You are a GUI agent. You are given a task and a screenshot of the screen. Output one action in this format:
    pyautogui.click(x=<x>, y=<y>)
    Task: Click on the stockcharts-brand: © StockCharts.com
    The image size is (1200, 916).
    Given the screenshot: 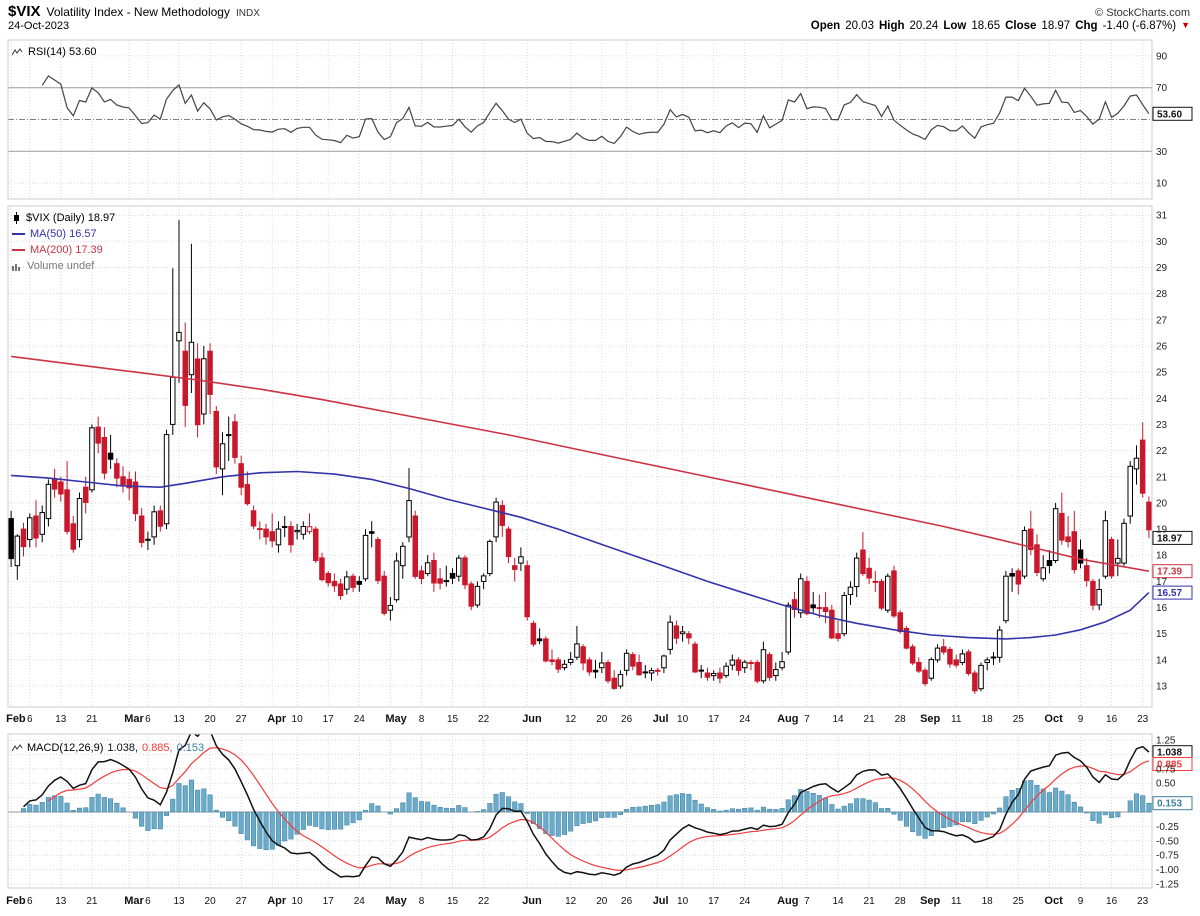 What is the action you would take?
    pyautogui.click(x=1142, y=13)
    